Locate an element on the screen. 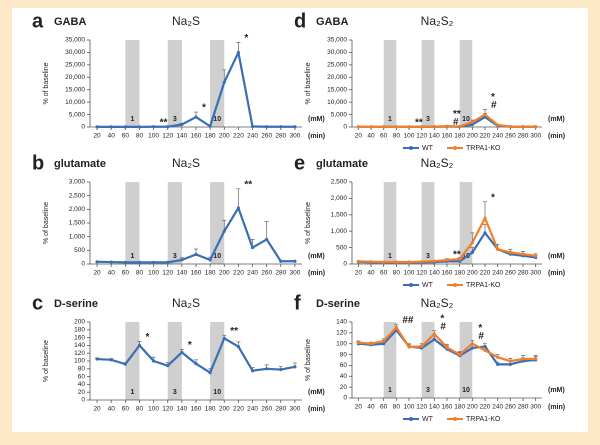 This screenshot has width=600, height=445. legend-label: TRPA1-KO is located at coordinates (483, 419).